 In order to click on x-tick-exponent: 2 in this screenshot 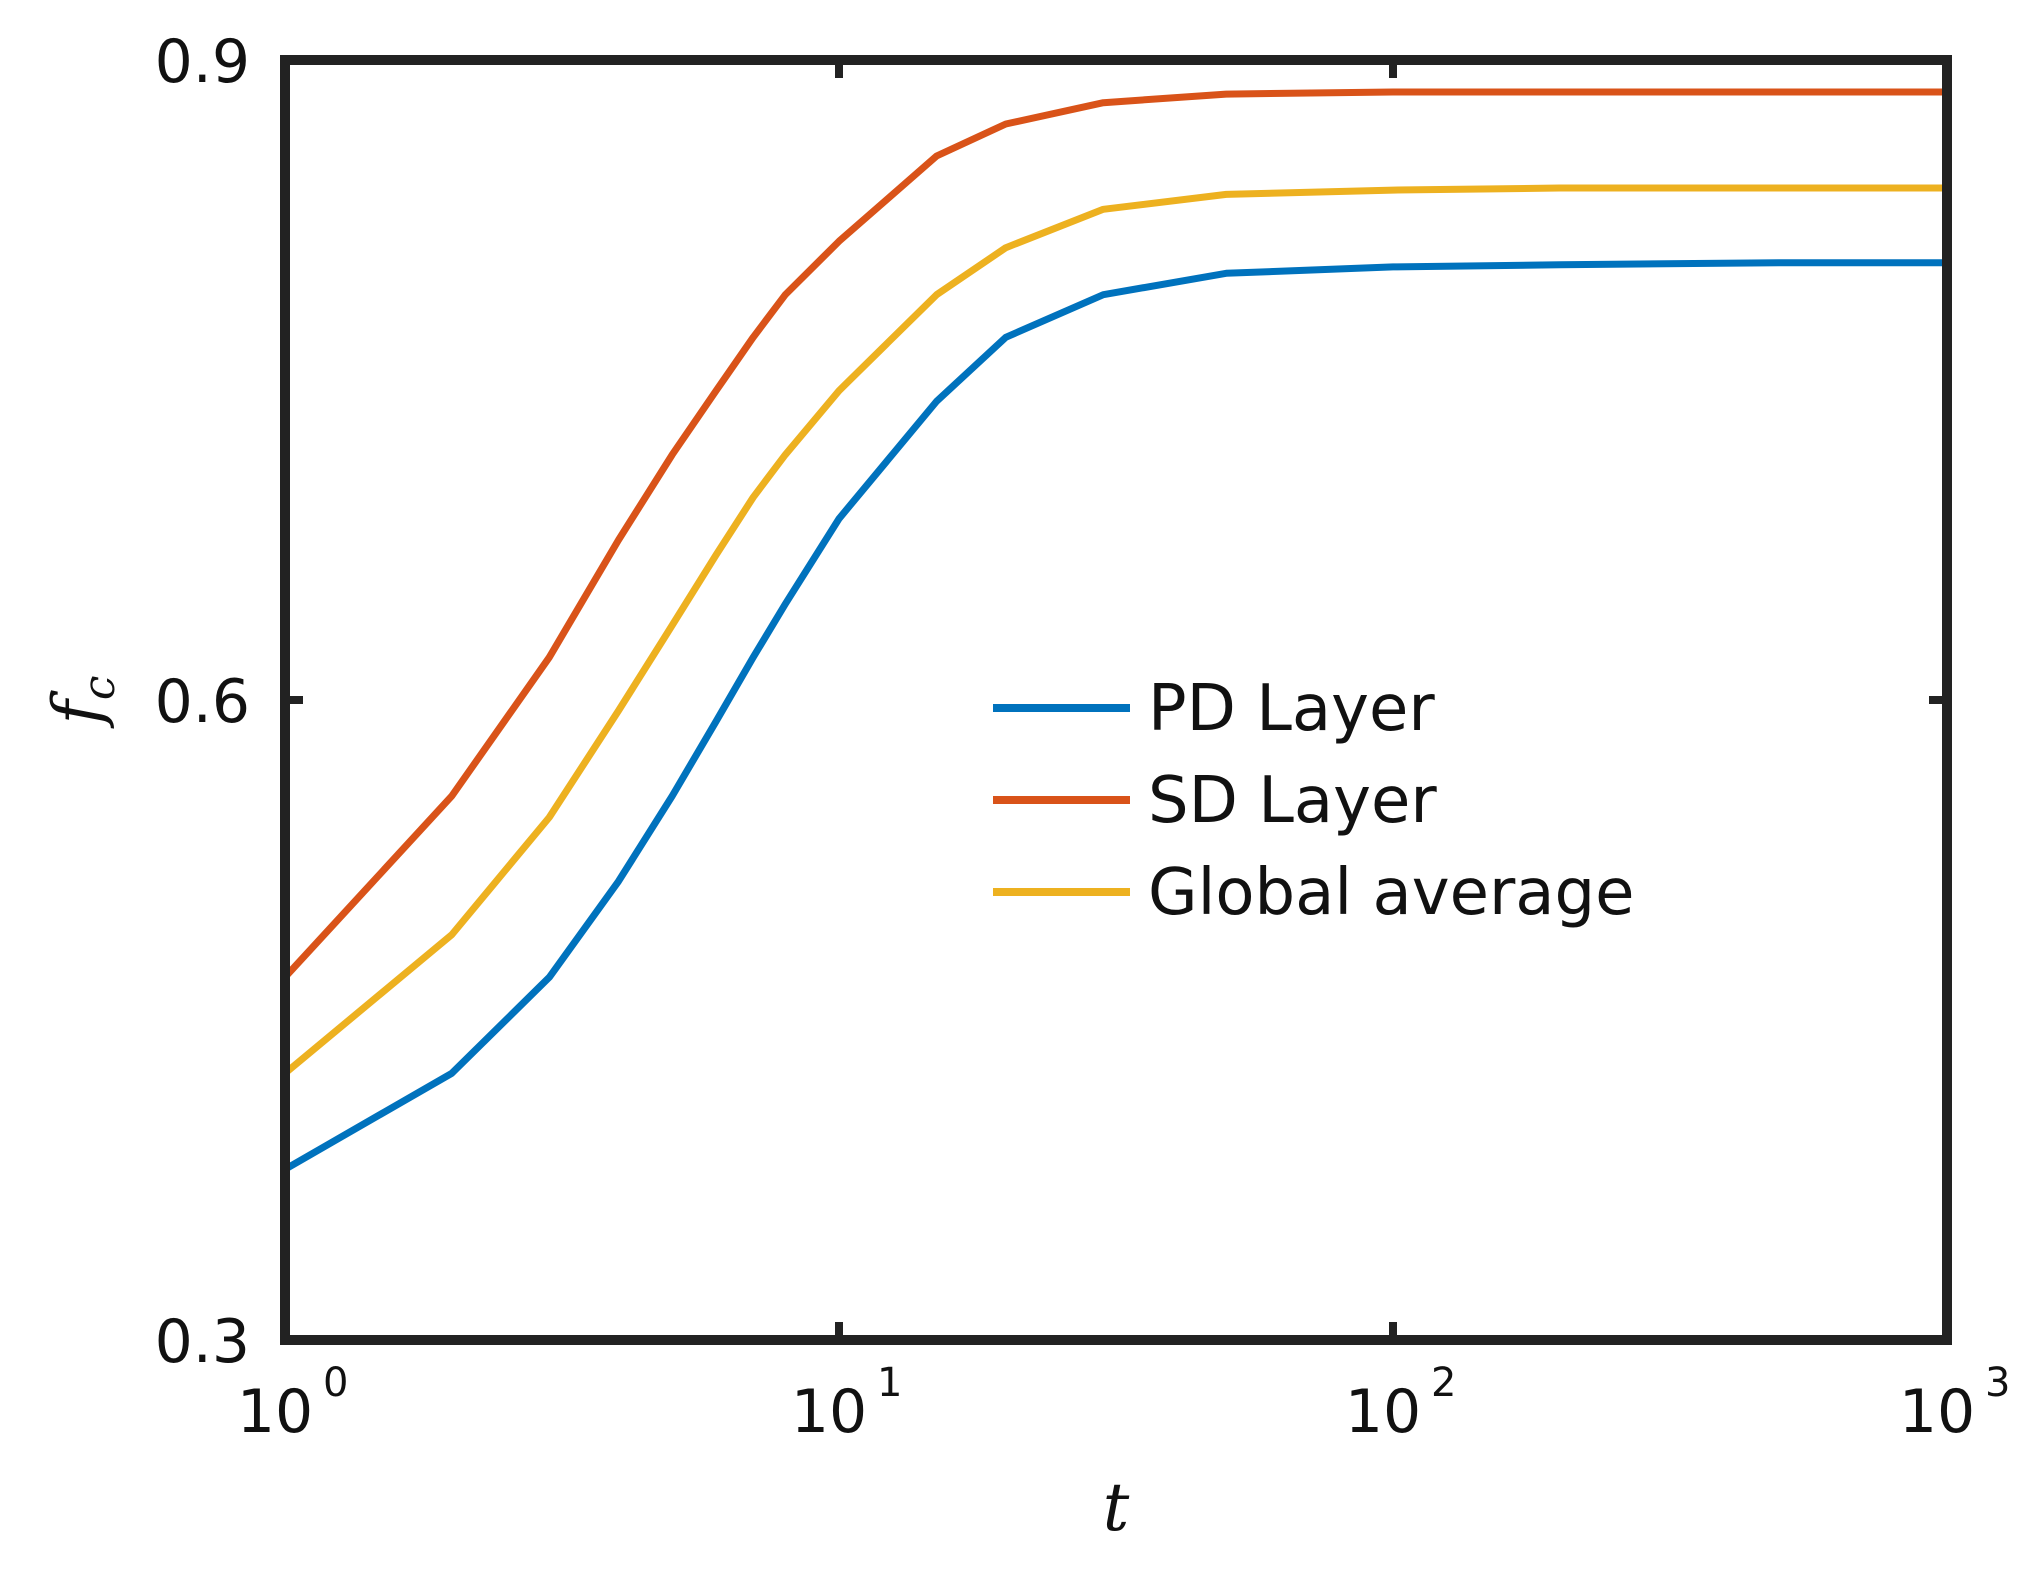, I will do `click(1443, 1383)`.